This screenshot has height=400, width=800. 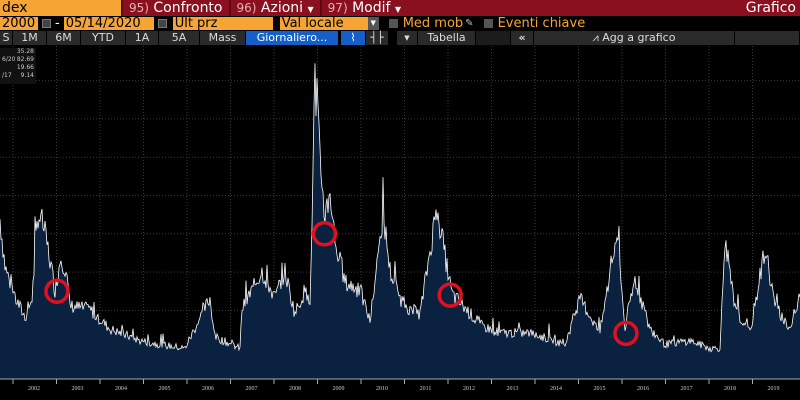 I want to click on tab-range-6m: 6M, so click(x=63, y=37).